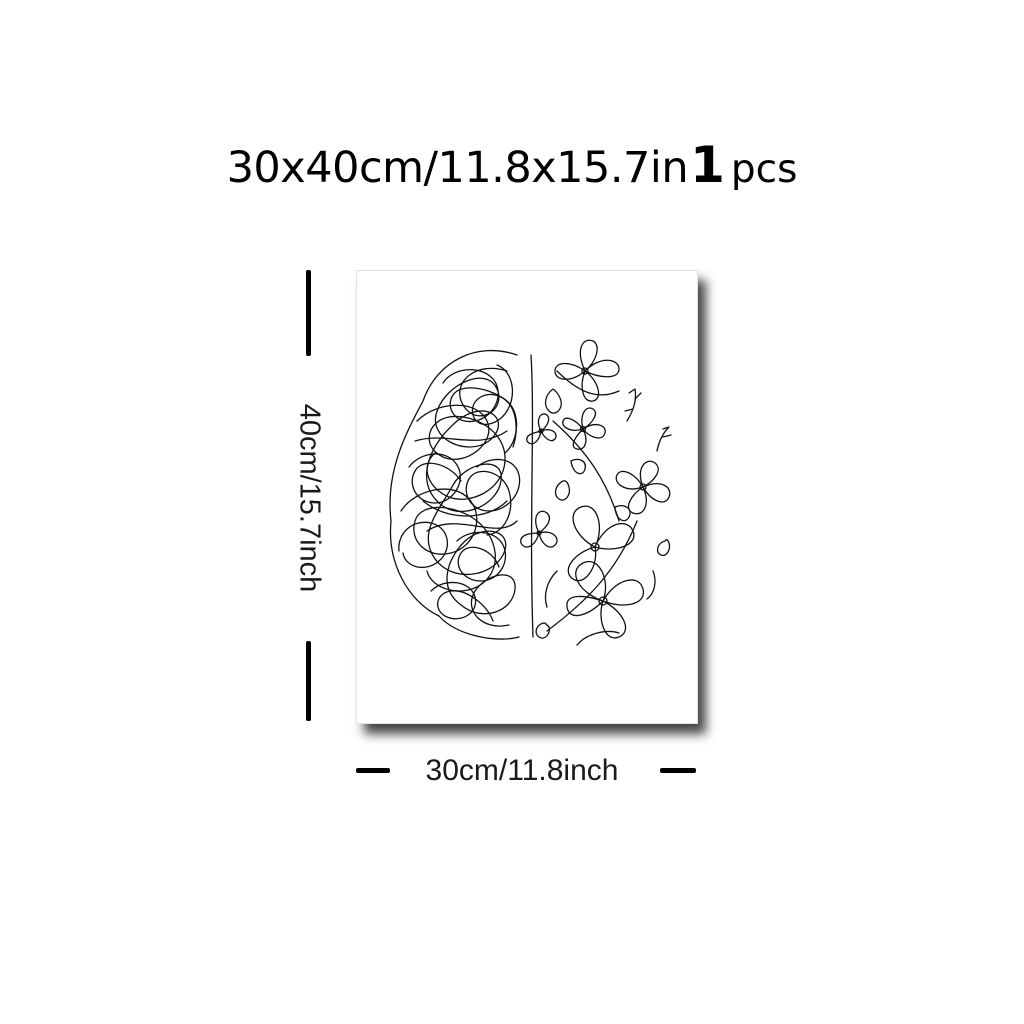  What do you see at coordinates (308, 313) in the screenshot?
I see `height-dimension-bar-top` at bounding box center [308, 313].